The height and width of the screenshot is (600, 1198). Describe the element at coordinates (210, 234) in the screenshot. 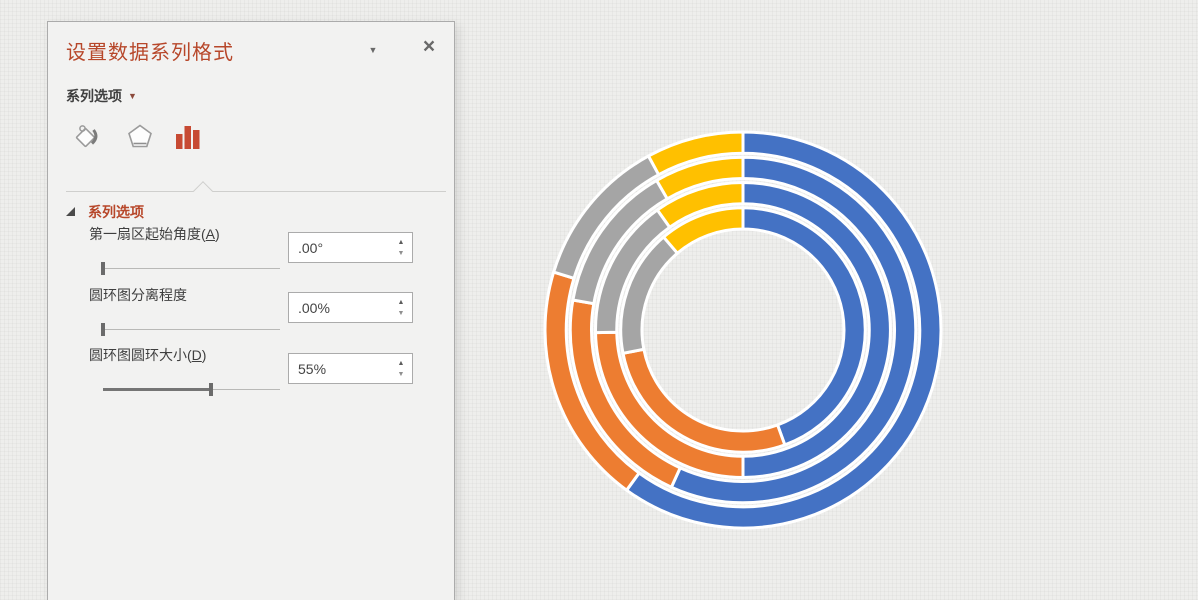

I see `access-key: A` at that location.